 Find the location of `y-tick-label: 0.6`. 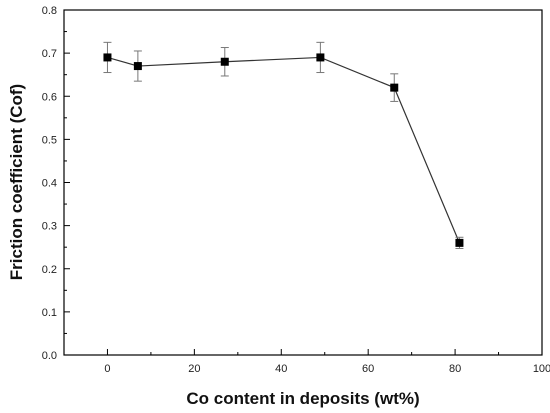

y-tick-label: 0.6 is located at coordinates (49, 97).